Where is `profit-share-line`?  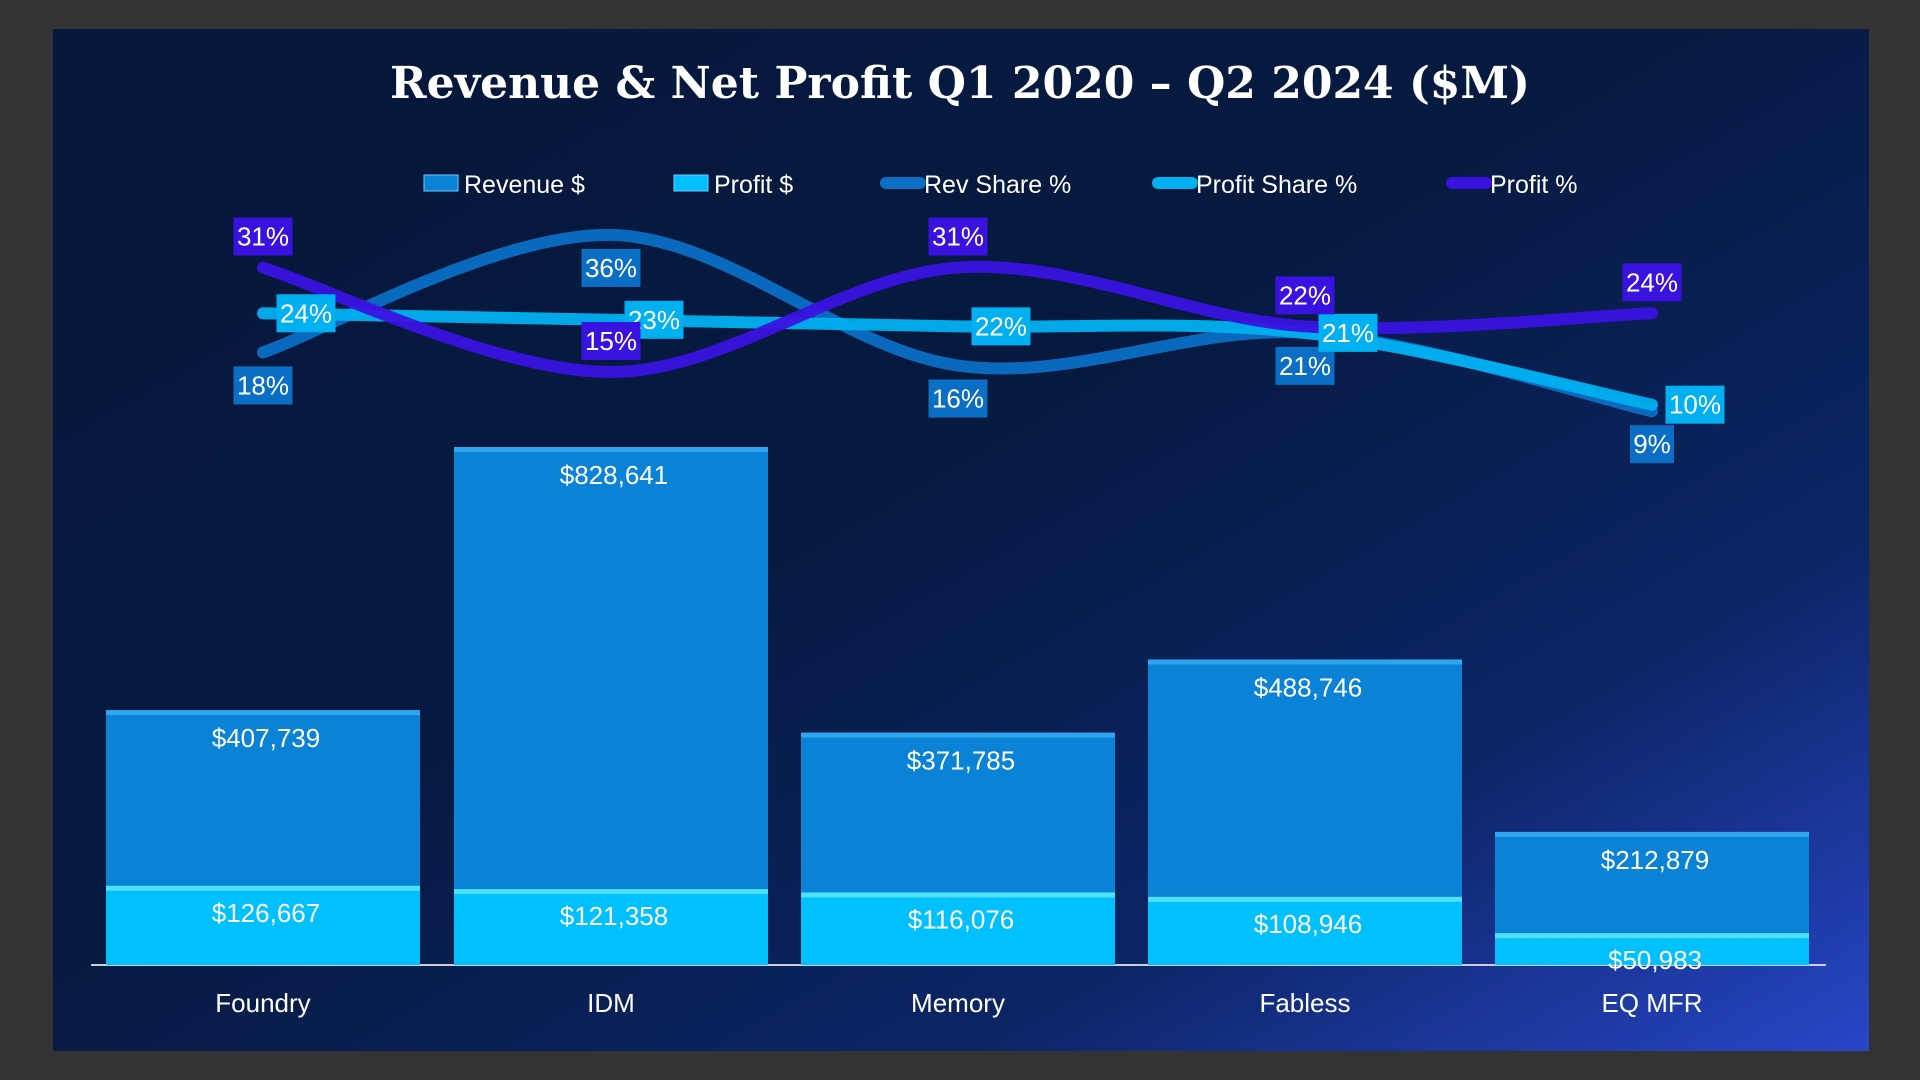 profit-share-line is located at coordinates (957, 359).